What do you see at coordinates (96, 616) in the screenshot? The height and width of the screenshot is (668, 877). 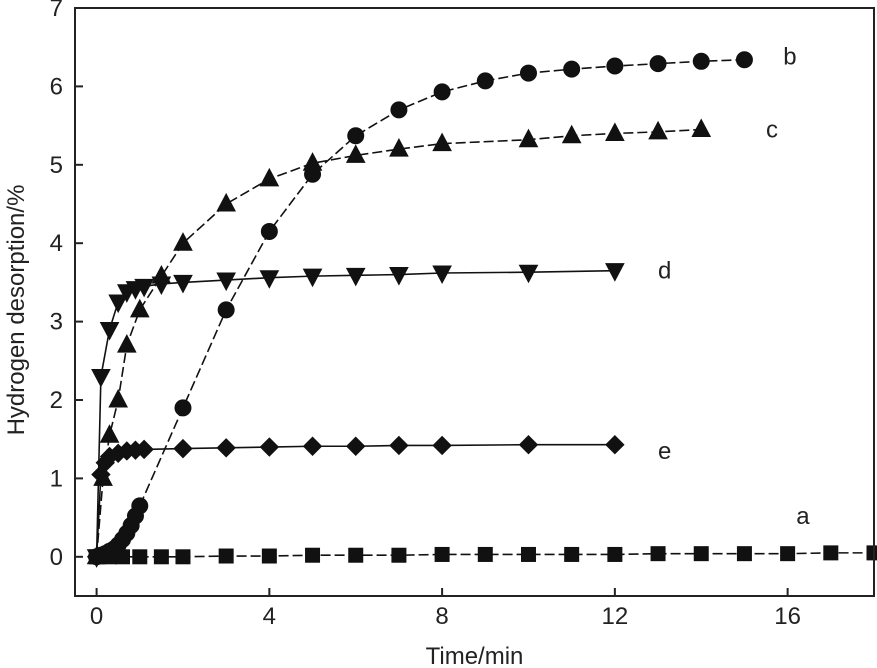 I see `x-tick-label: 0` at bounding box center [96, 616].